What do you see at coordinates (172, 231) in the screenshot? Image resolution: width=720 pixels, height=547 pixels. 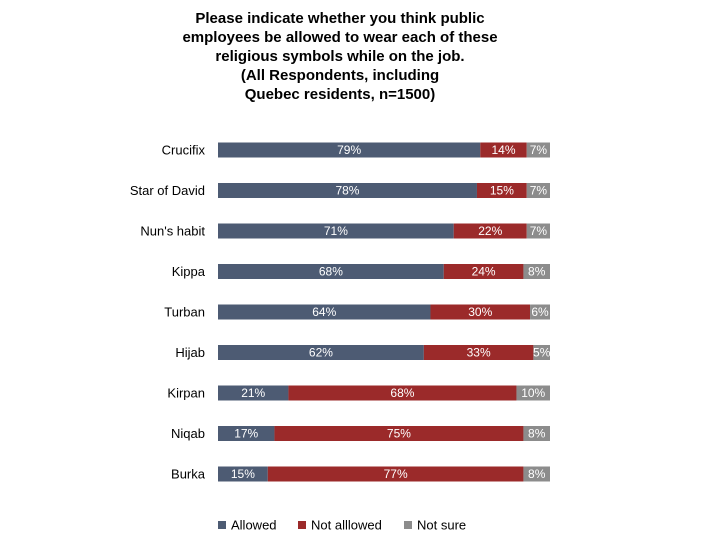 I see `category-label: Nun's habit` at bounding box center [172, 231].